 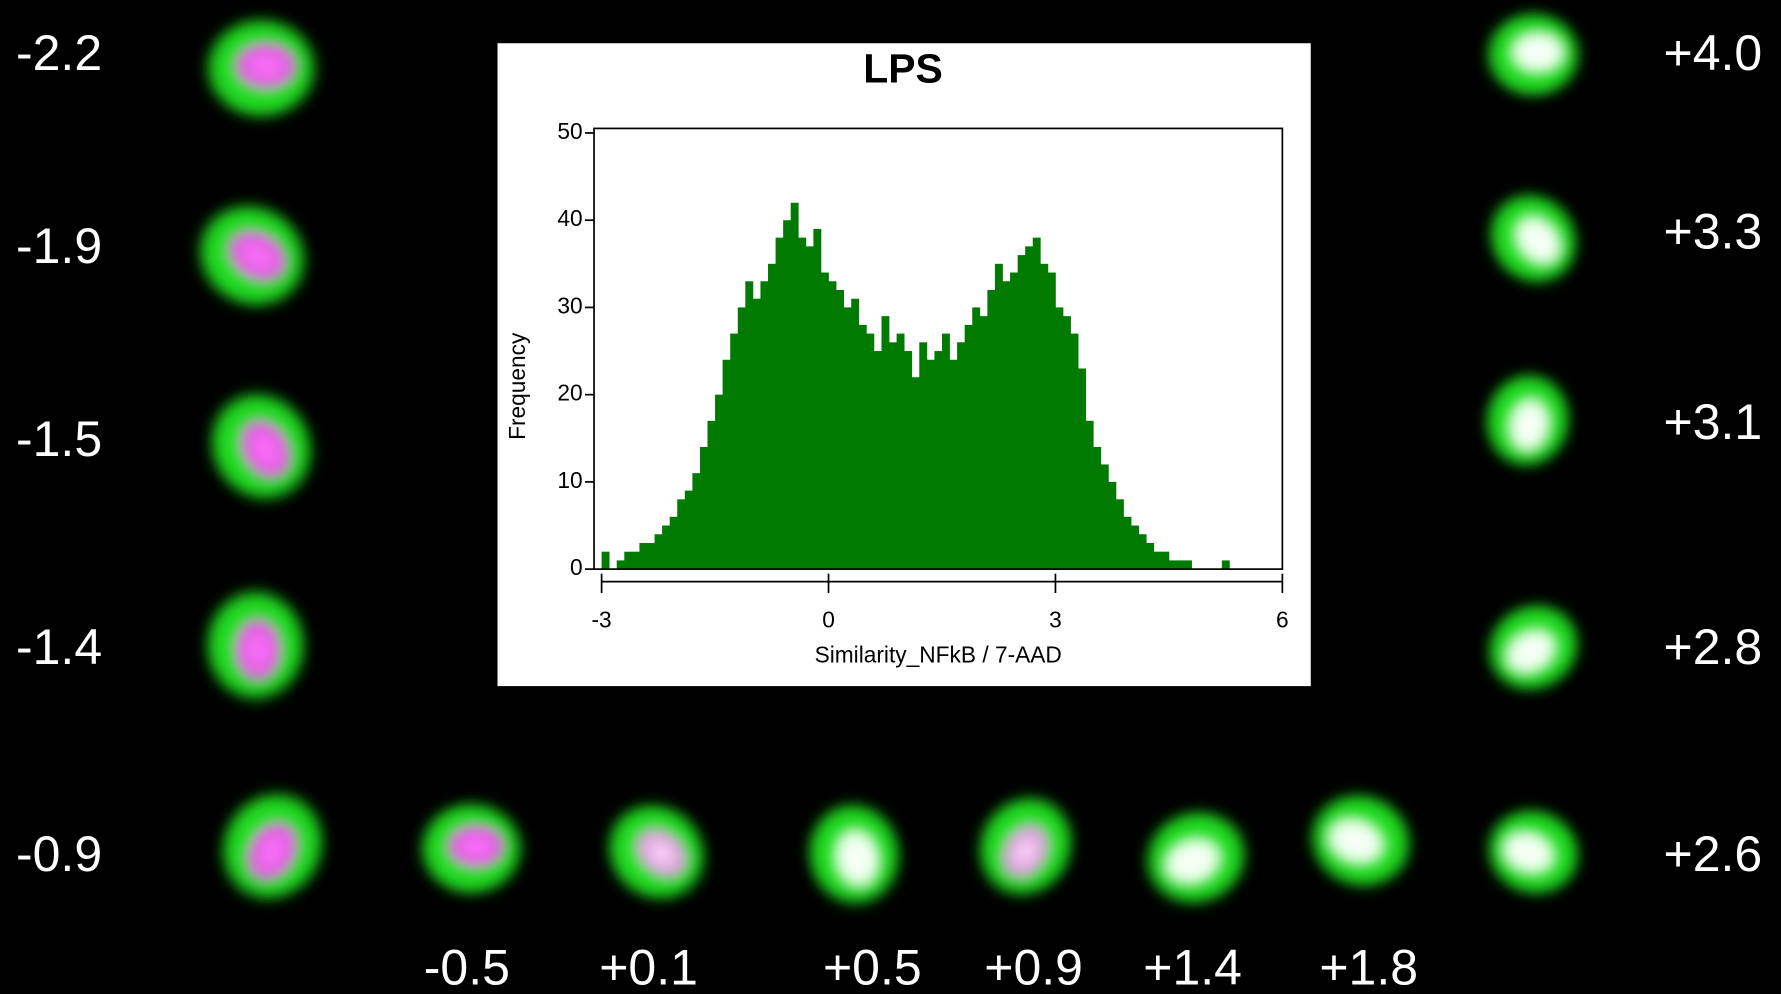 I want to click on chart-title: LPS, so click(x=902, y=68).